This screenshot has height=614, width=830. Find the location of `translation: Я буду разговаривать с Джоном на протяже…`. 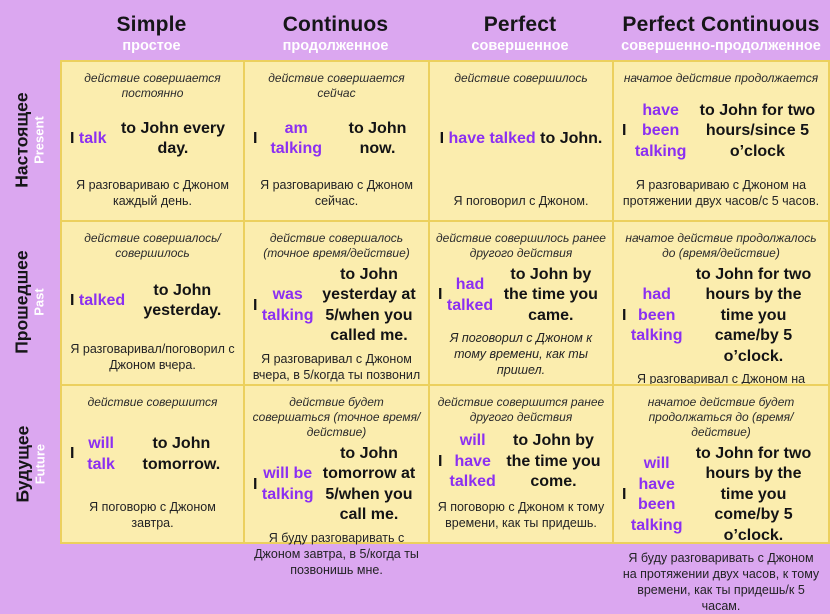

translation: Я буду разговаривать с Джоном на протяже… is located at coordinates (721, 582).